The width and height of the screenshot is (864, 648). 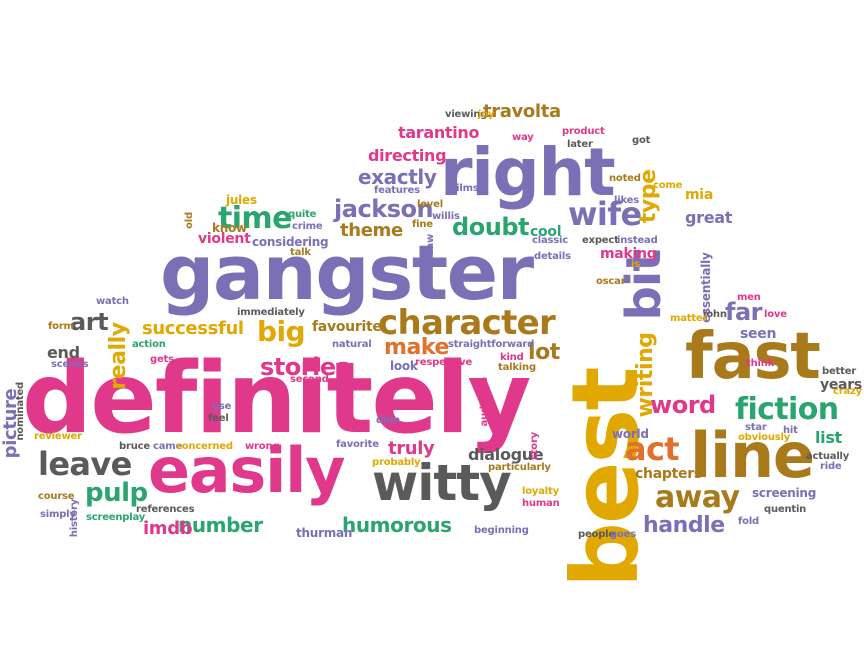 I want to click on word-probably: probably, so click(x=396, y=462).